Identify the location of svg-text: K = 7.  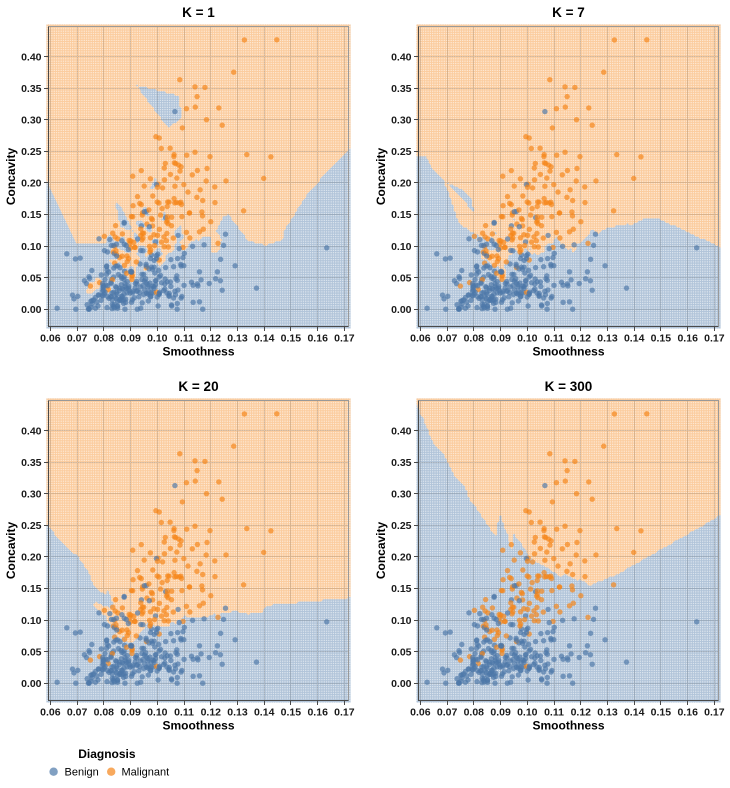
(568, 12).